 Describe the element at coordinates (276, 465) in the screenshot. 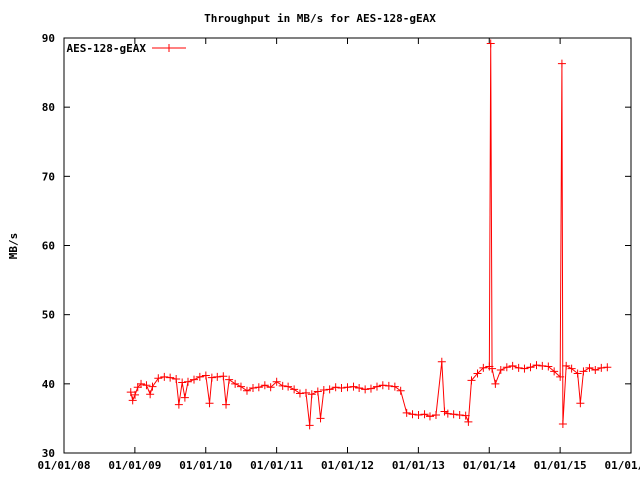

I see `x-tick-label: 01/01/11` at that location.